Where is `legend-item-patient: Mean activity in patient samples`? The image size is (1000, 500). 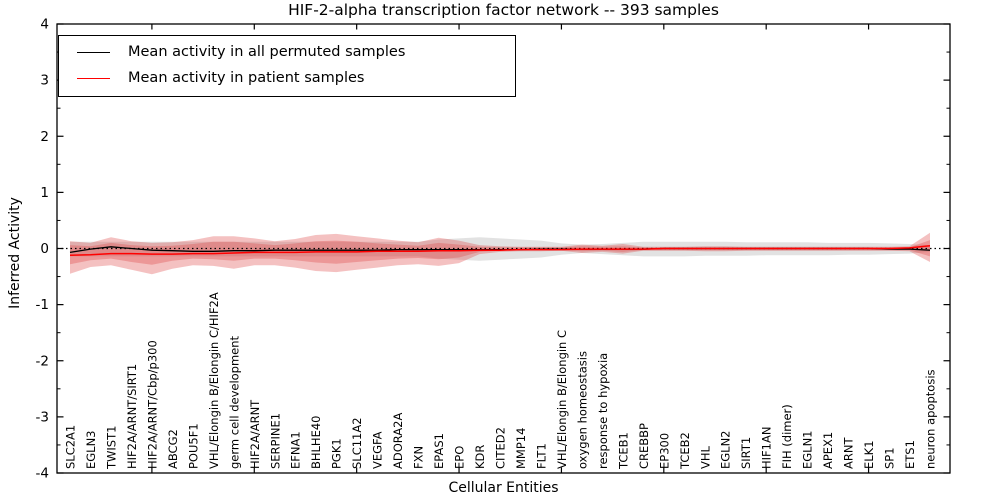 legend-item-patient: Mean activity in patient samples is located at coordinates (287, 78).